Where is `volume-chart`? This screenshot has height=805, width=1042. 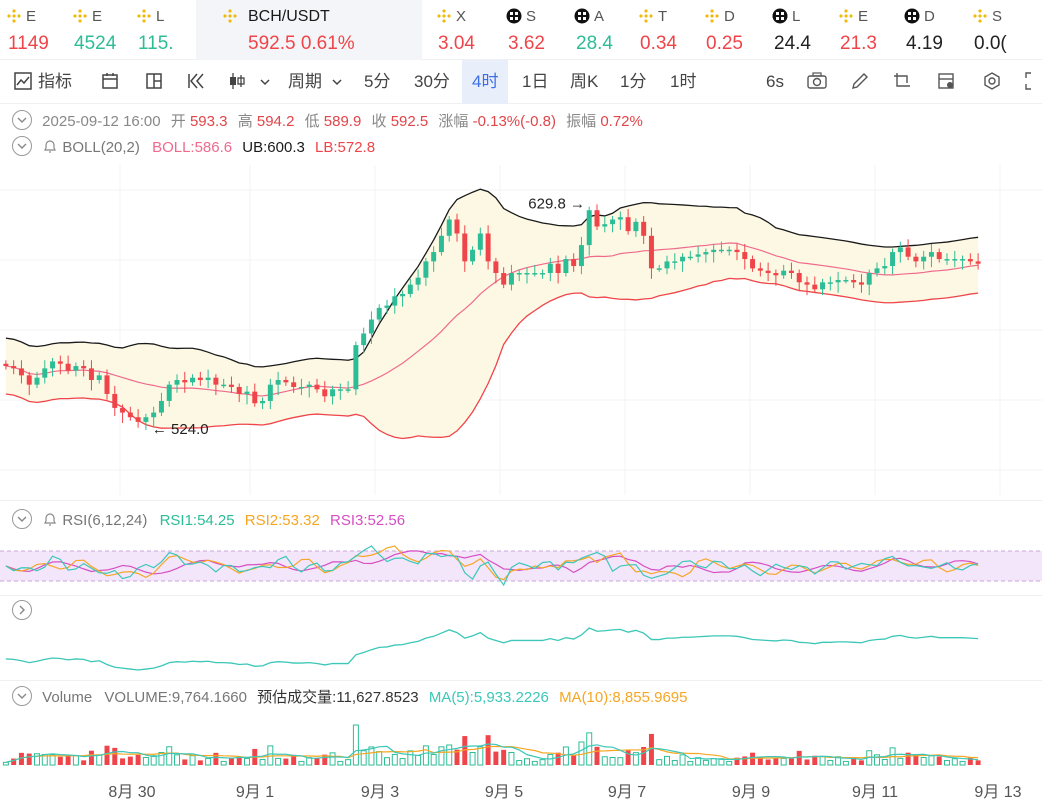 volume-chart is located at coordinates (521, 740).